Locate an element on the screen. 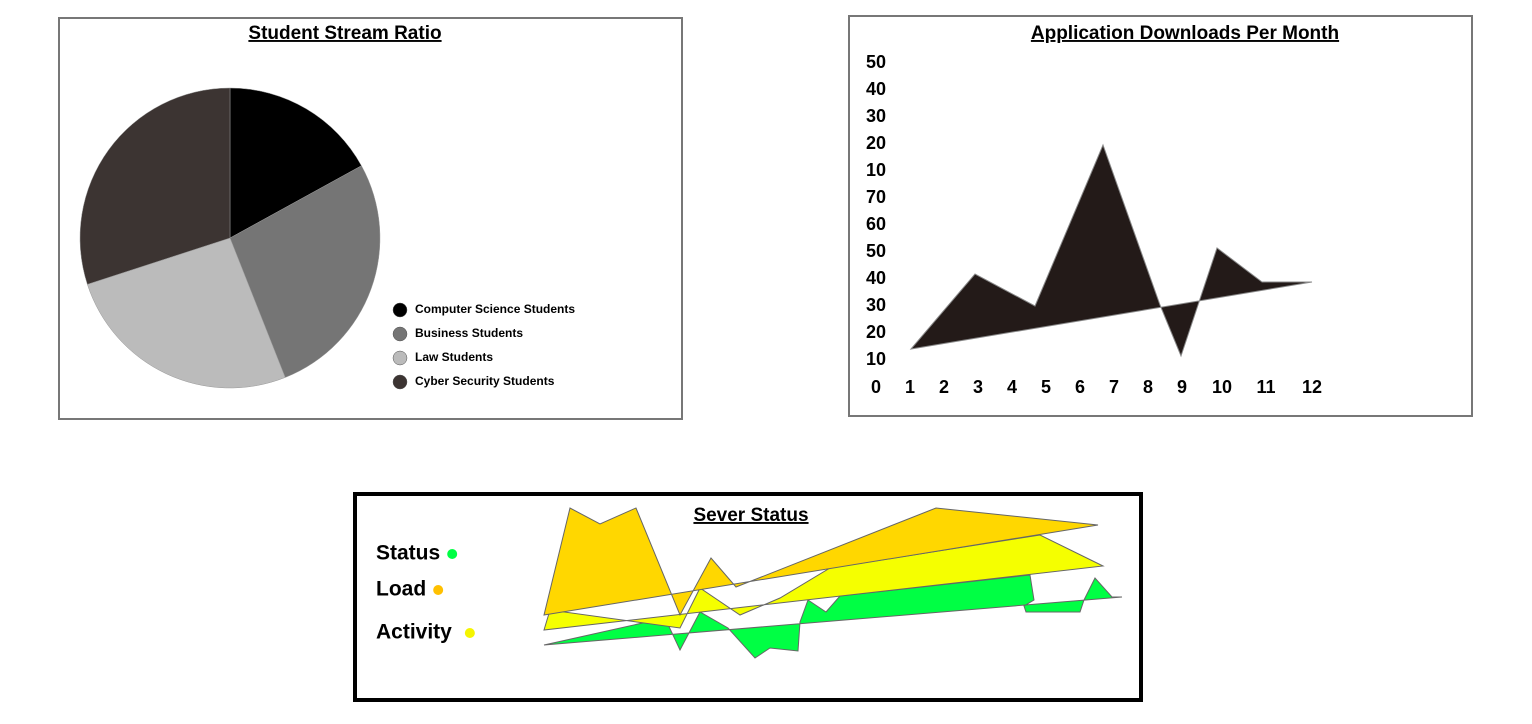  load-area is located at coordinates (821, 562).